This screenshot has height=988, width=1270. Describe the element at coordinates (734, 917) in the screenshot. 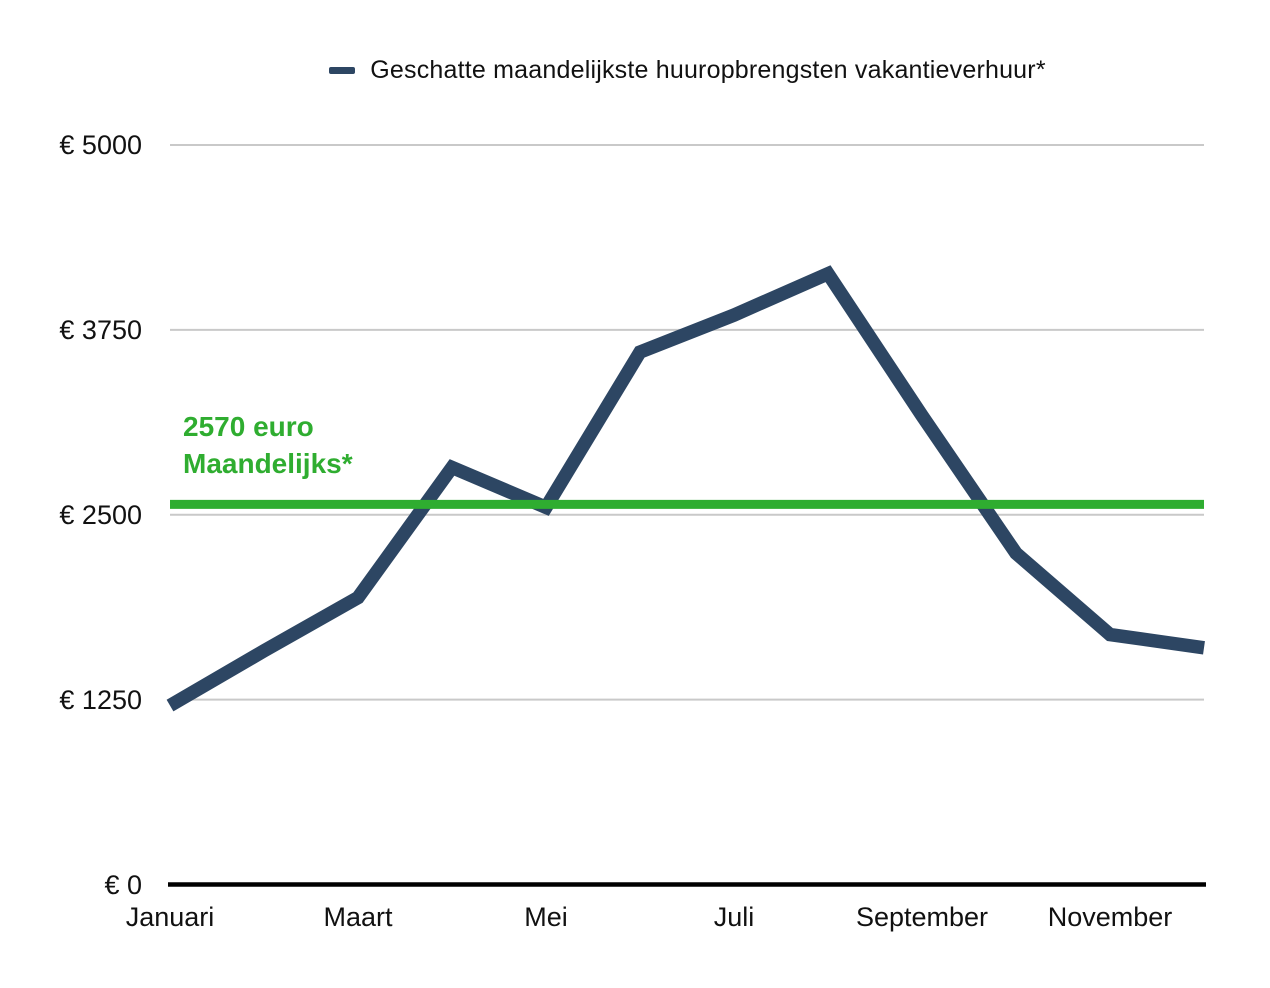

I see `x-axis-tick-label: Juli` at that location.